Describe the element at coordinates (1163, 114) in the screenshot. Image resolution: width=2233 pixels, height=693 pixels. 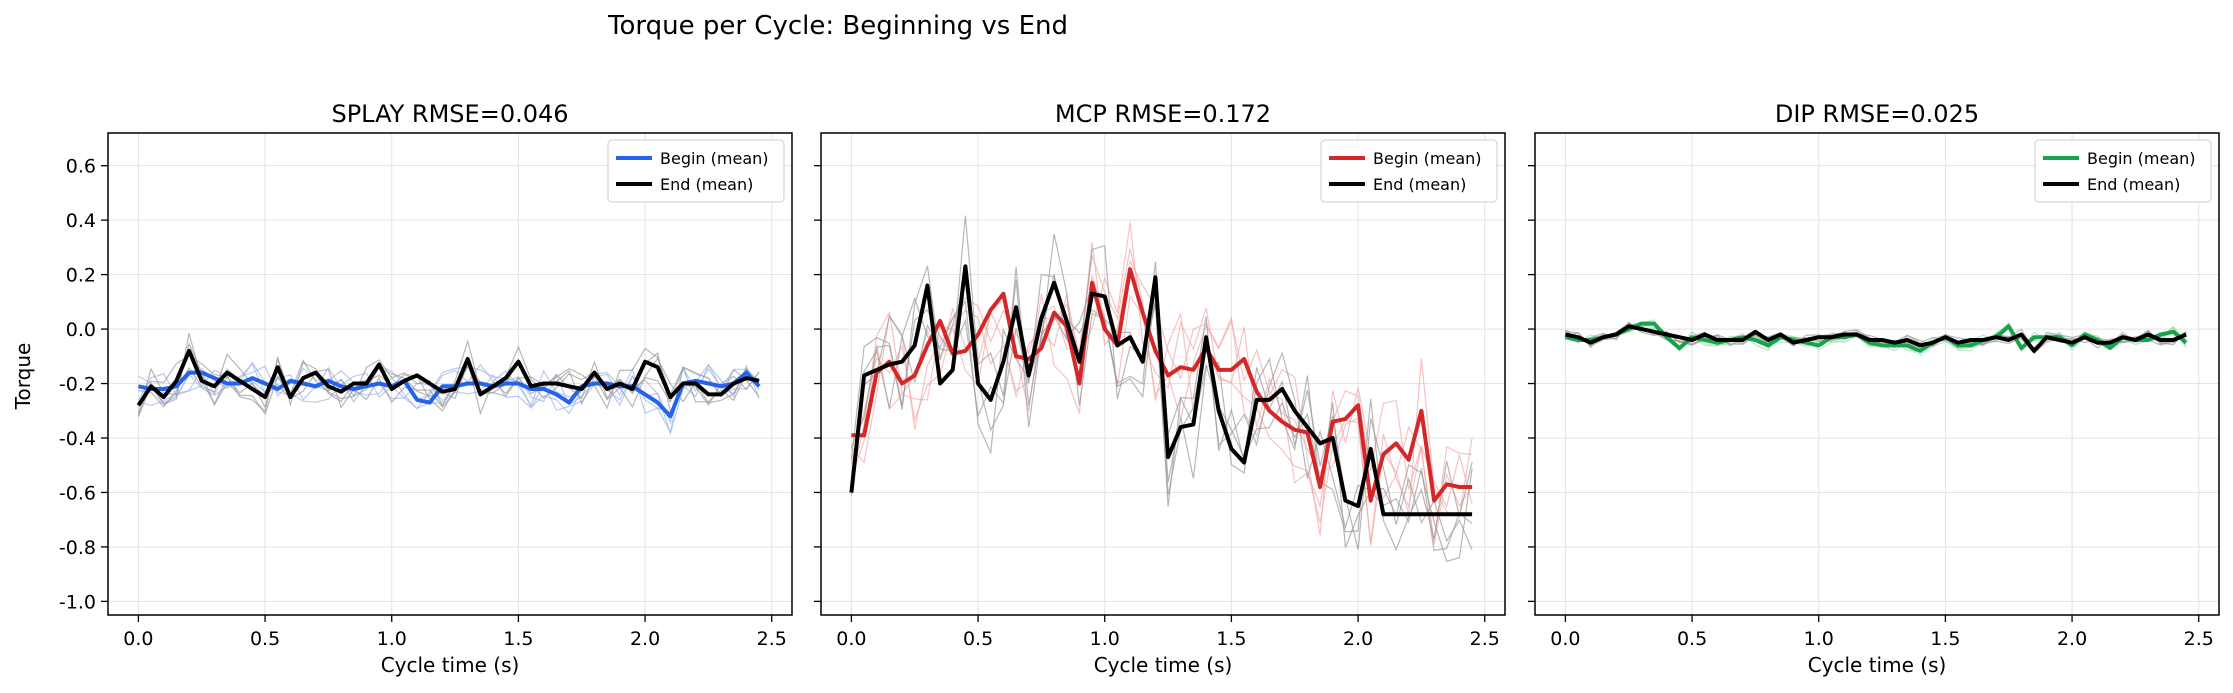
I see `panel-title: MCP RMSE=0.172` at that location.